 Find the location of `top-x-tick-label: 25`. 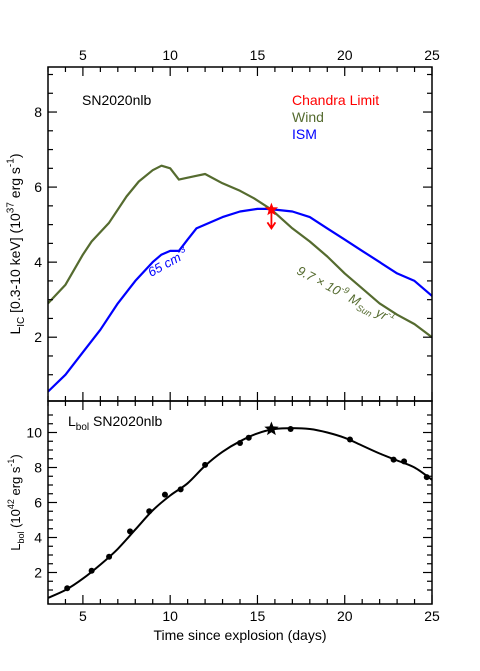

top-x-tick-label: 25 is located at coordinates (432, 55).